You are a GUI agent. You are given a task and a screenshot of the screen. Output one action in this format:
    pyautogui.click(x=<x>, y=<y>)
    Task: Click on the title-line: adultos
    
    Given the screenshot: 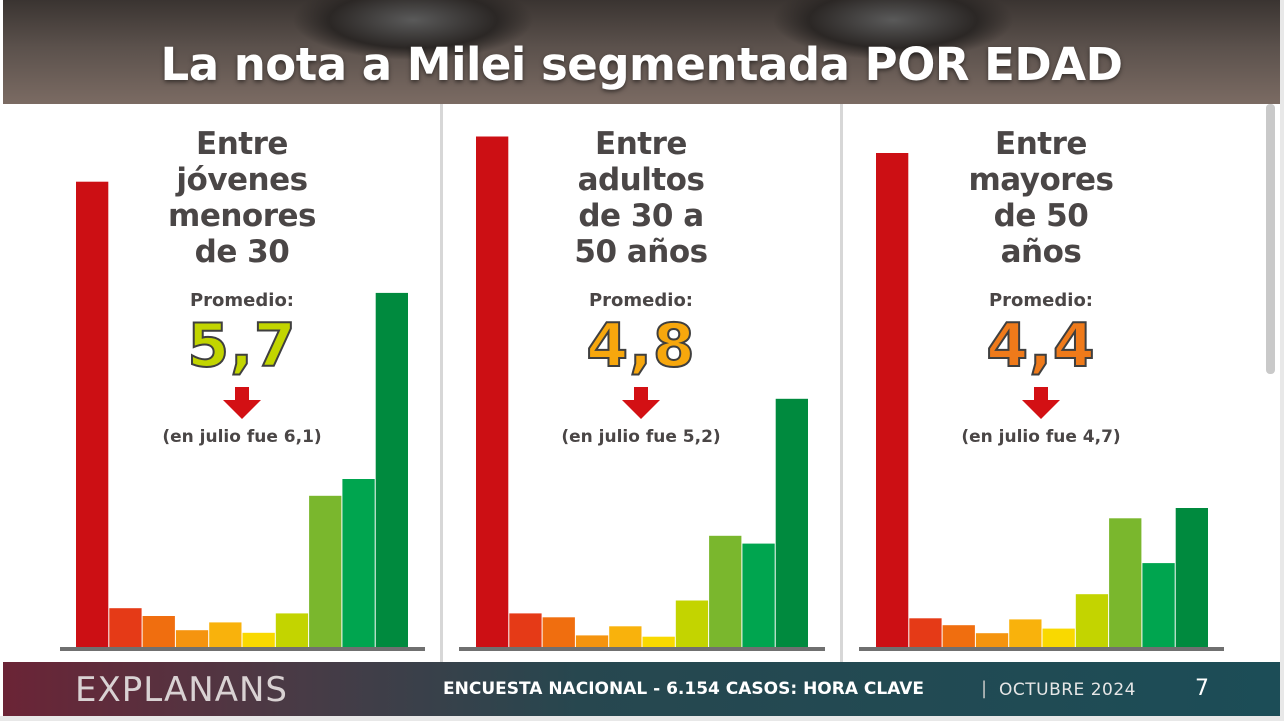 What is the action you would take?
    pyautogui.click(x=641, y=180)
    